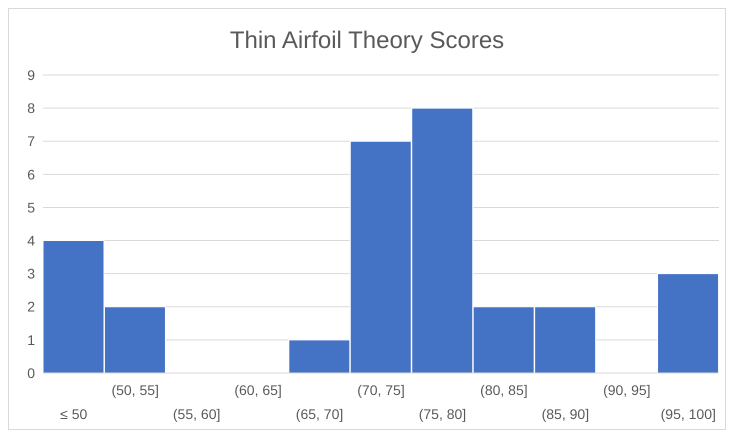 This screenshot has height=438, width=734. I want to click on chart-title: Thin Airfoil Theory Scores, so click(367, 41).